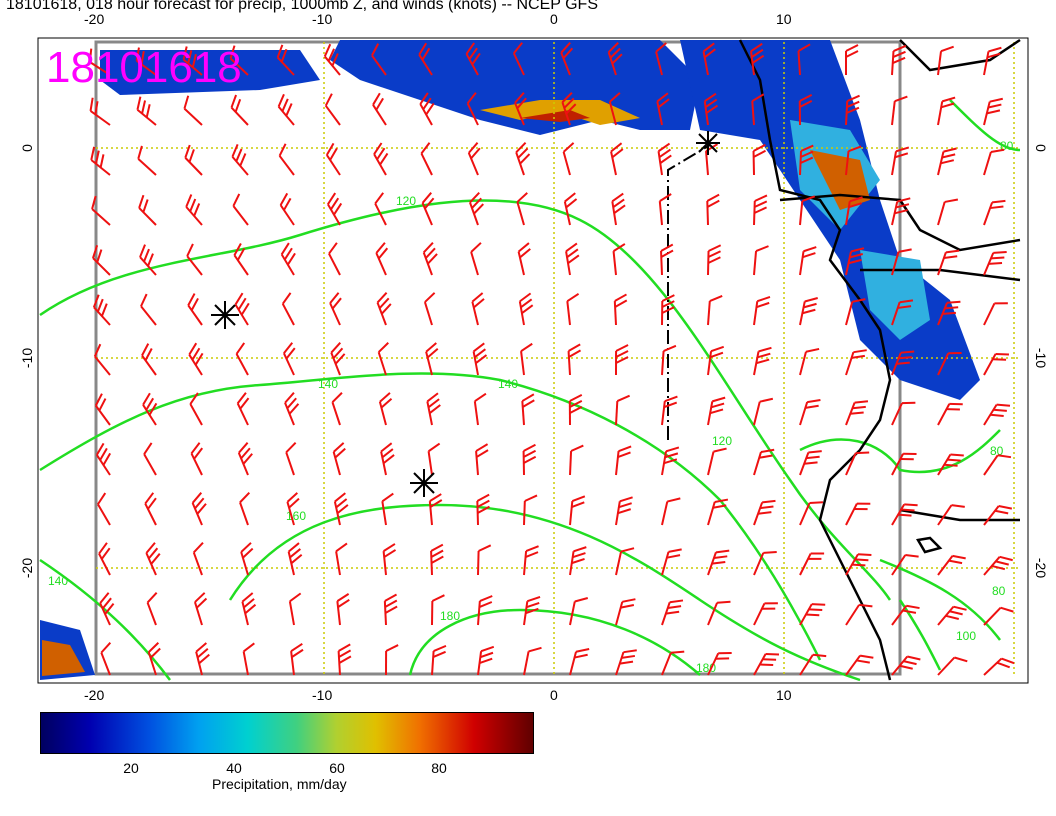  Describe the element at coordinates (27, 358) in the screenshot. I see `y-tick-label: -10` at that location.